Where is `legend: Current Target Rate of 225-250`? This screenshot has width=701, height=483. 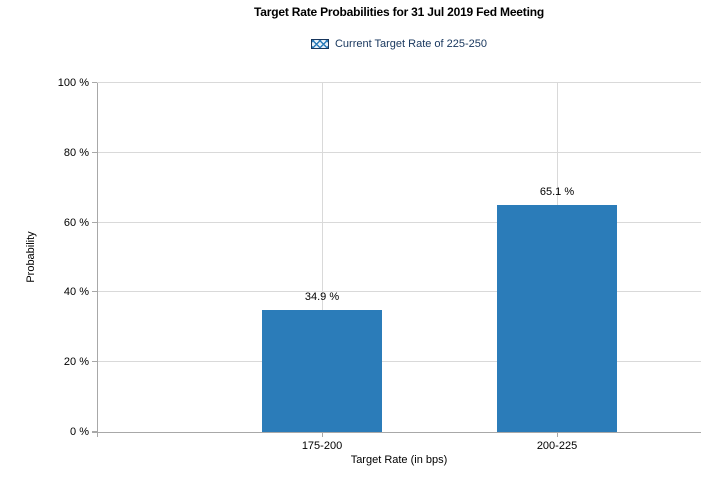 legend: Current Target Rate of 225-250 is located at coordinates (399, 44).